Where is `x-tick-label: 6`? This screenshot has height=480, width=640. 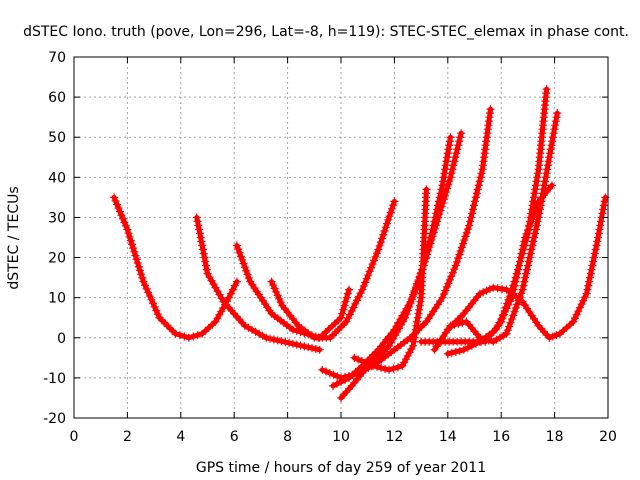
x-tick-label: 6 is located at coordinates (234, 437).